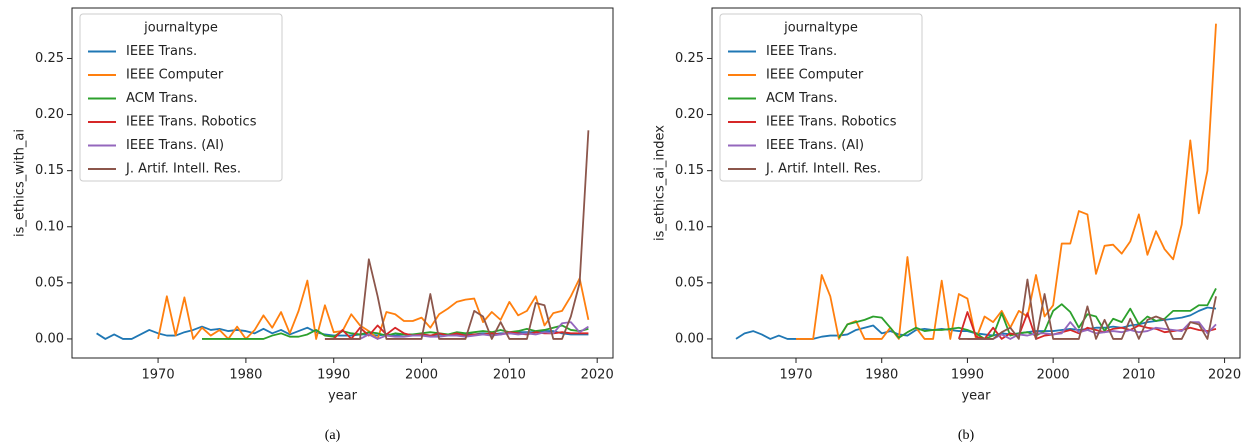  I want to click on caption: (b), so click(966, 435).